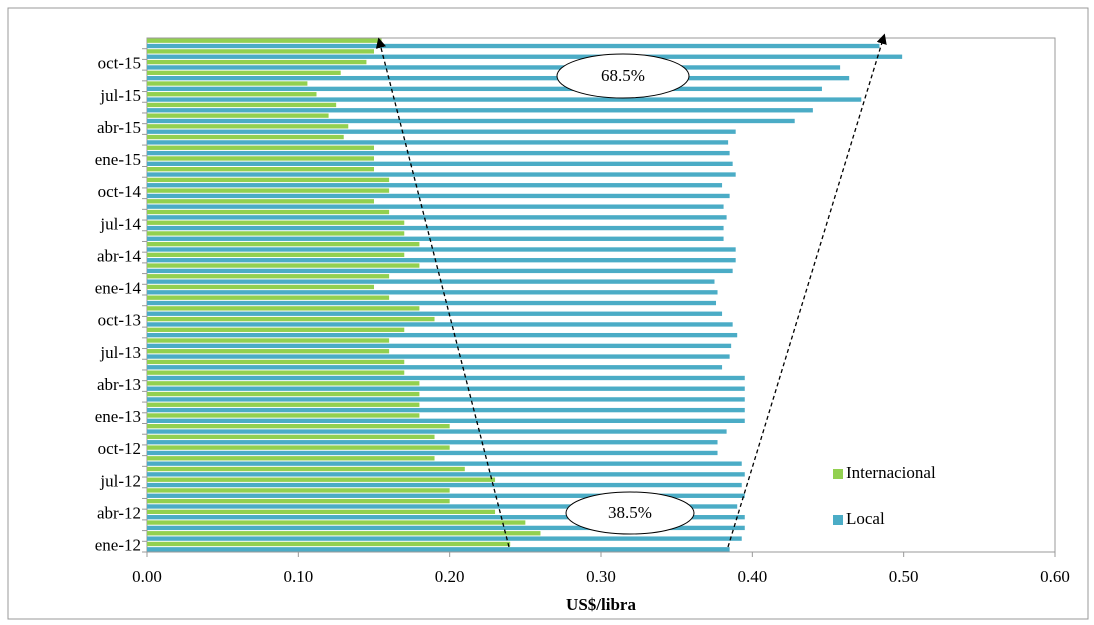  I want to click on y-tick-label: abr-14, so click(119, 255).